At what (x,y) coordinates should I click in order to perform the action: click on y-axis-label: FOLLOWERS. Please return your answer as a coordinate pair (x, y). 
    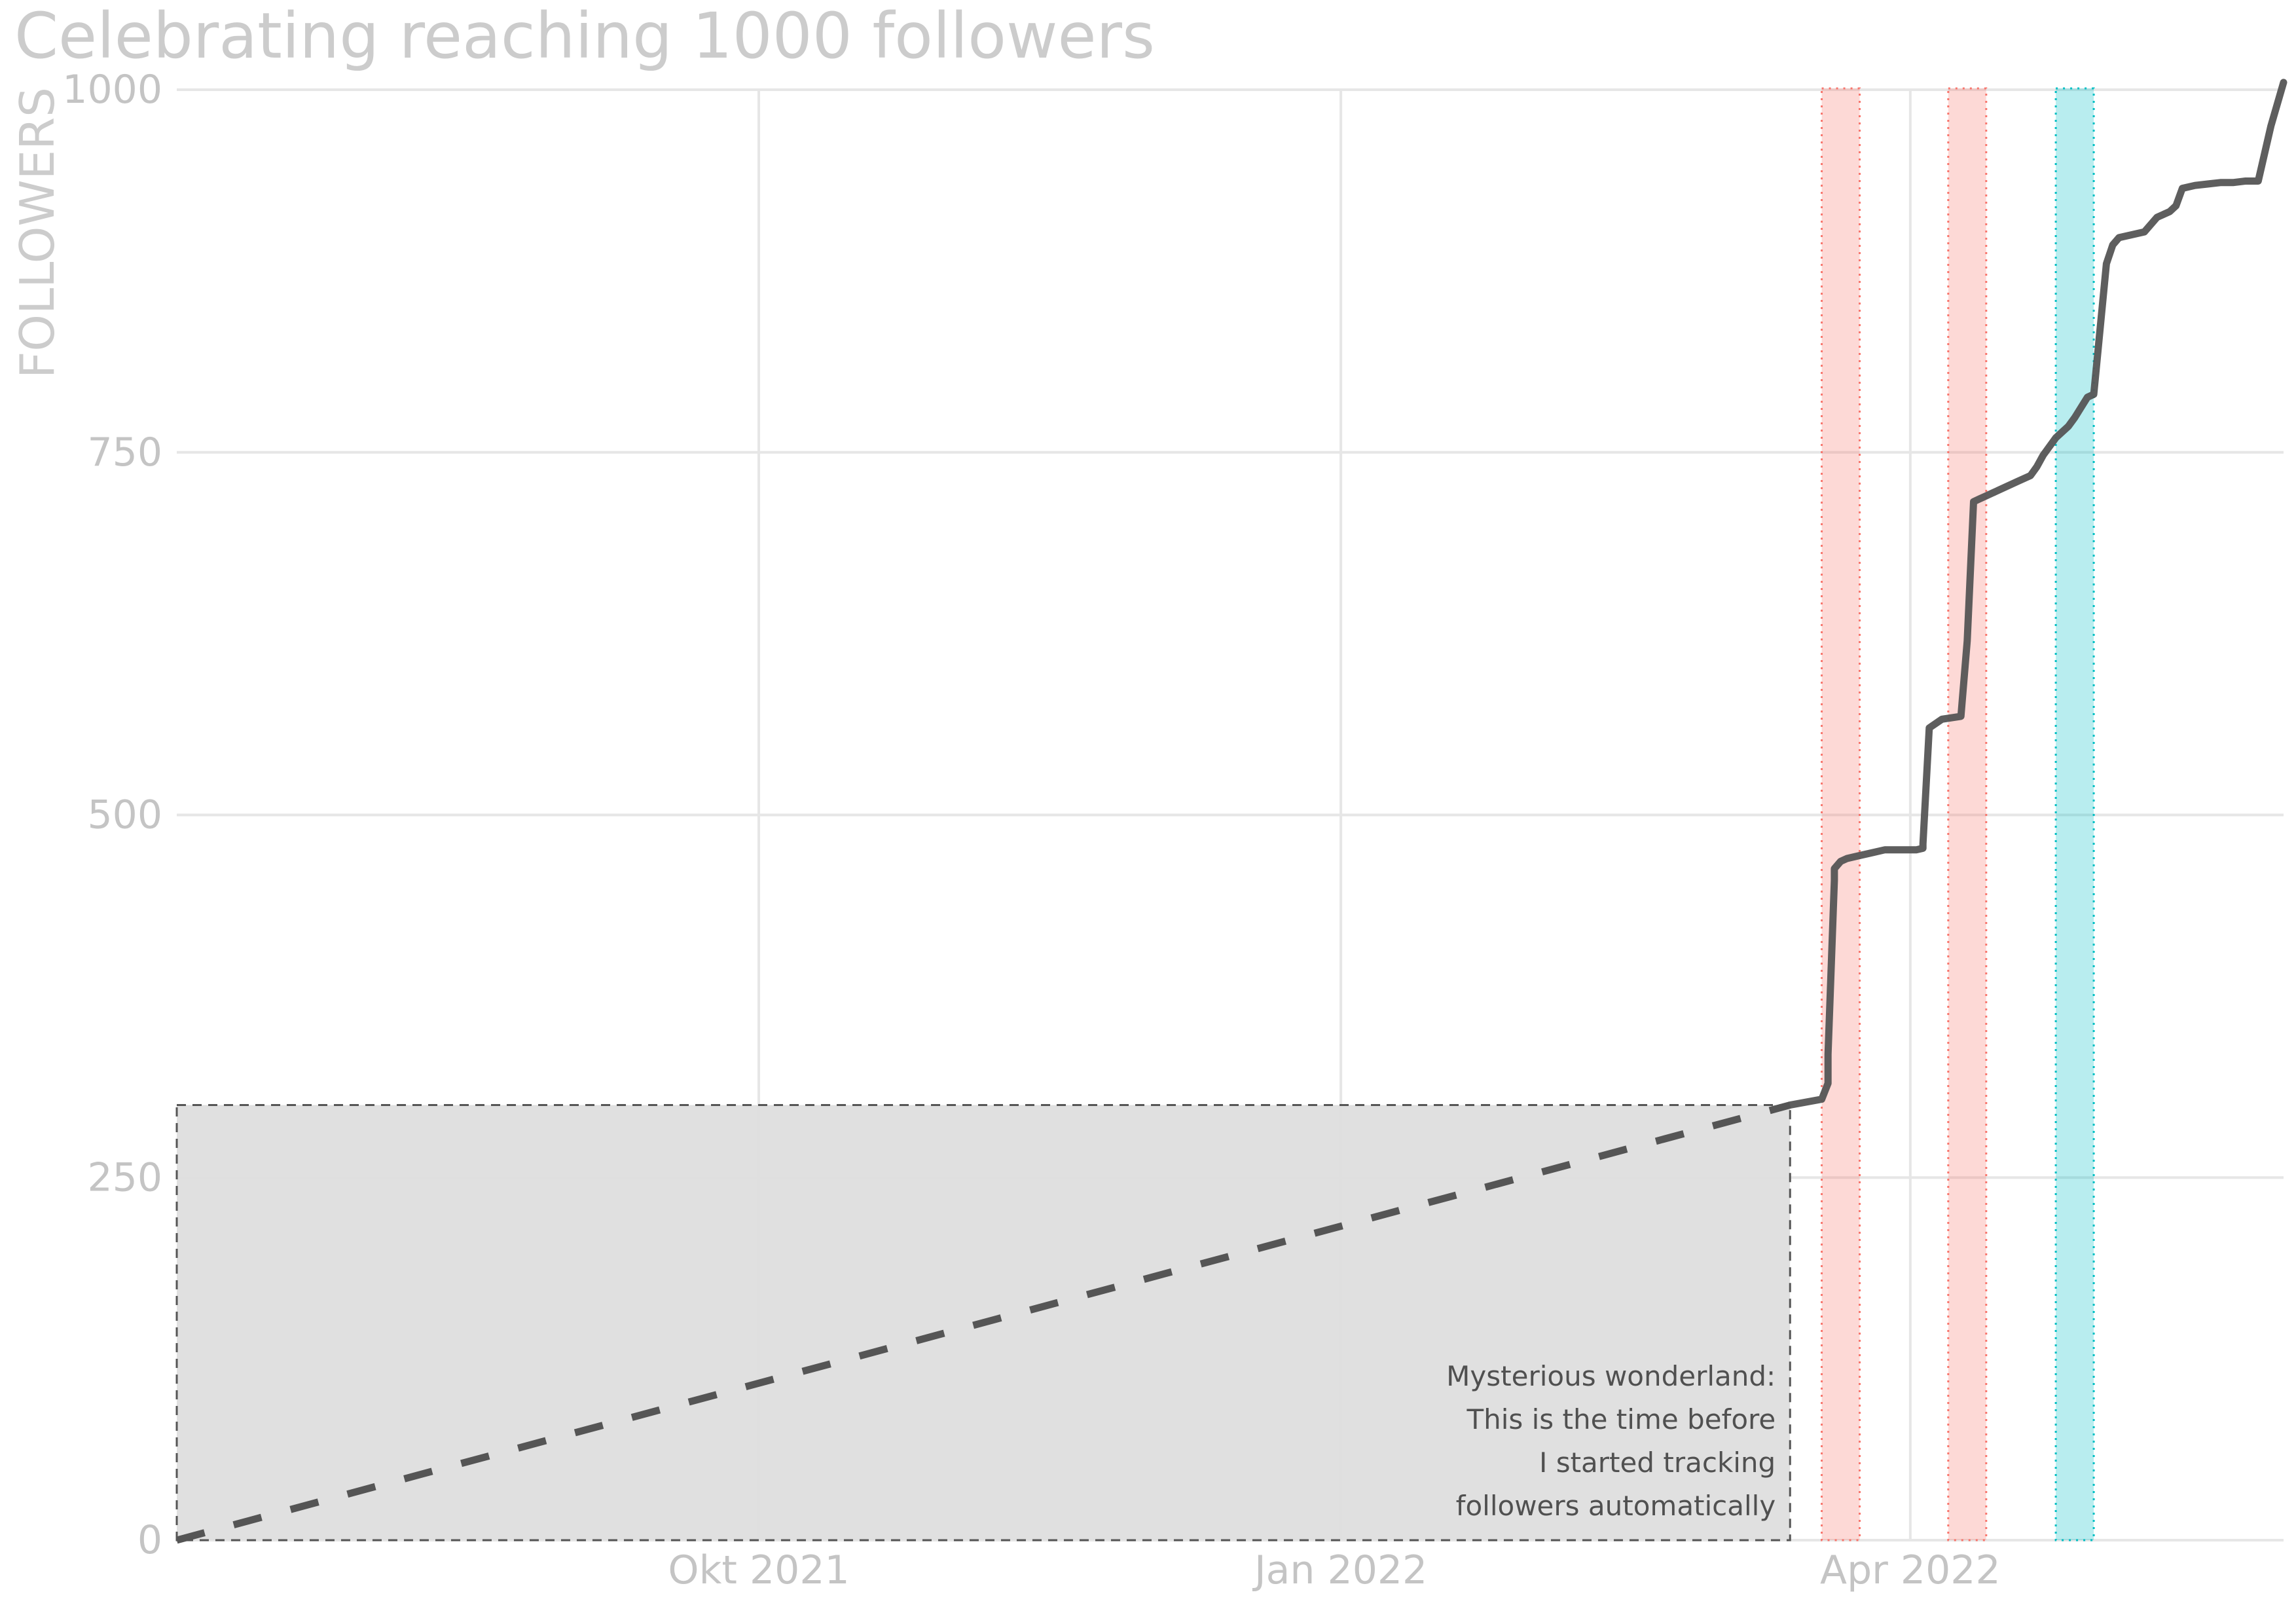
    Looking at the image, I should click on (37, 232).